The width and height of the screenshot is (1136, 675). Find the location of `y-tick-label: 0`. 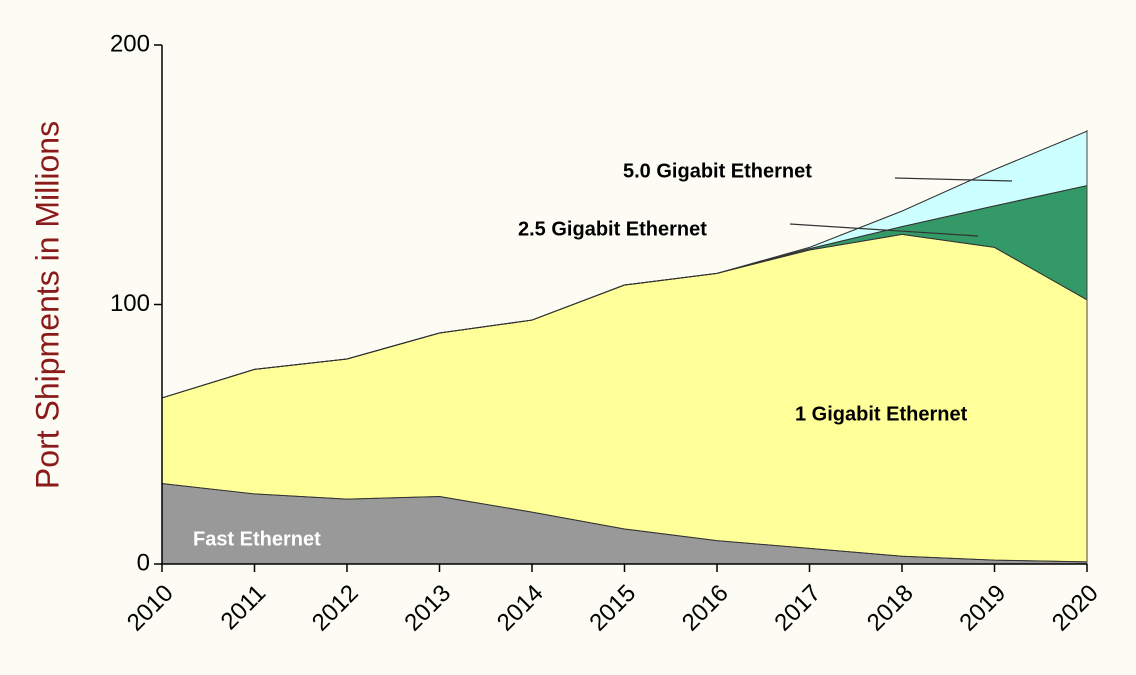

y-tick-label: 0 is located at coordinates (143, 562).